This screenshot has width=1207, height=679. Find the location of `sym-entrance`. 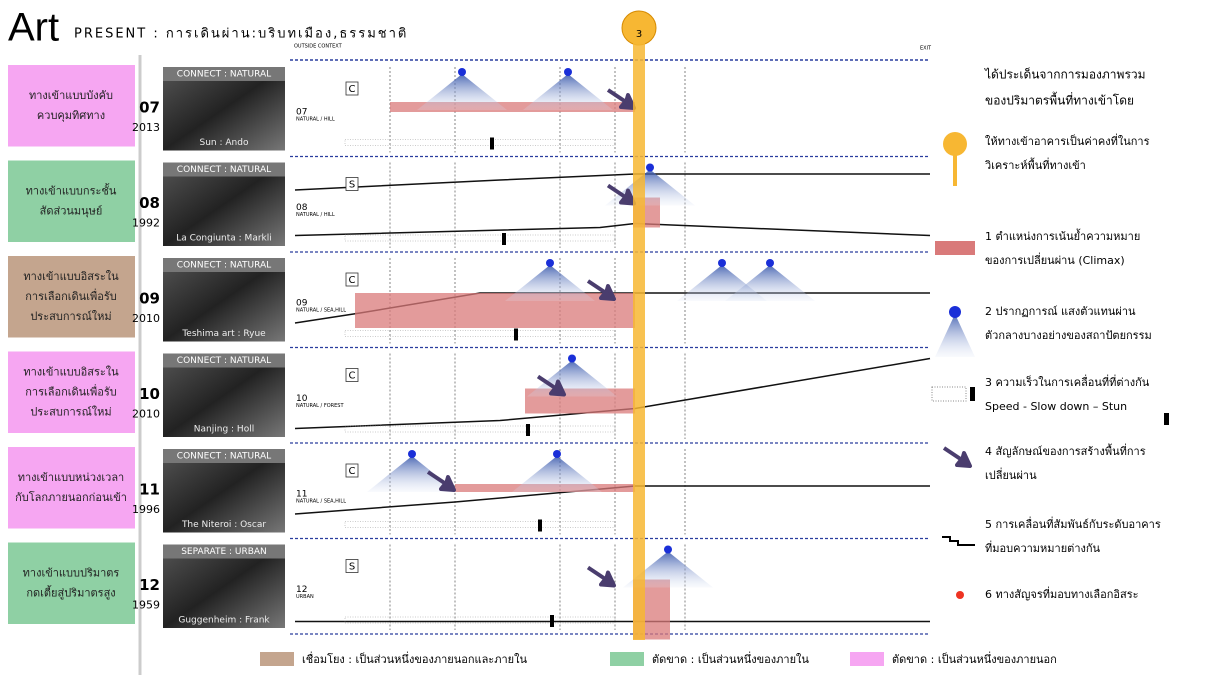

sym-entrance is located at coordinates (955, 144).